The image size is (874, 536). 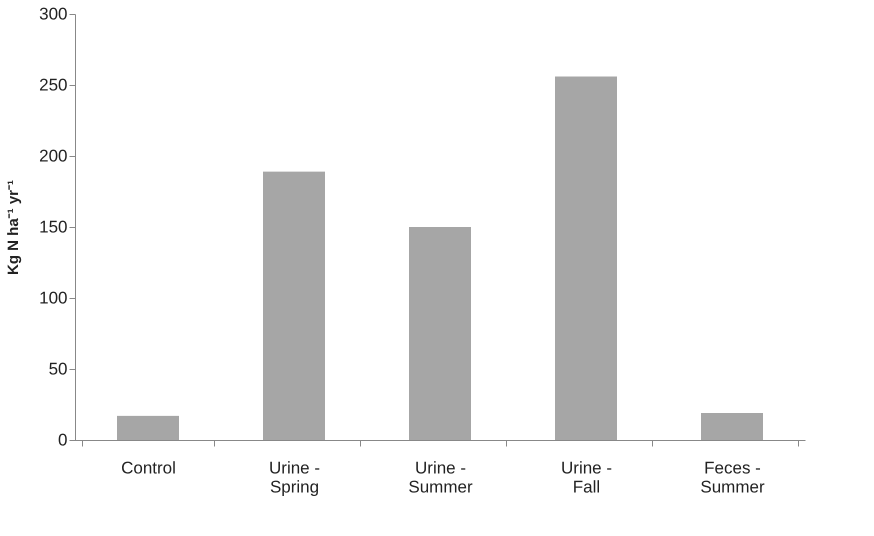 I want to click on x-tick-label: Urine - Fall, so click(x=586, y=477).